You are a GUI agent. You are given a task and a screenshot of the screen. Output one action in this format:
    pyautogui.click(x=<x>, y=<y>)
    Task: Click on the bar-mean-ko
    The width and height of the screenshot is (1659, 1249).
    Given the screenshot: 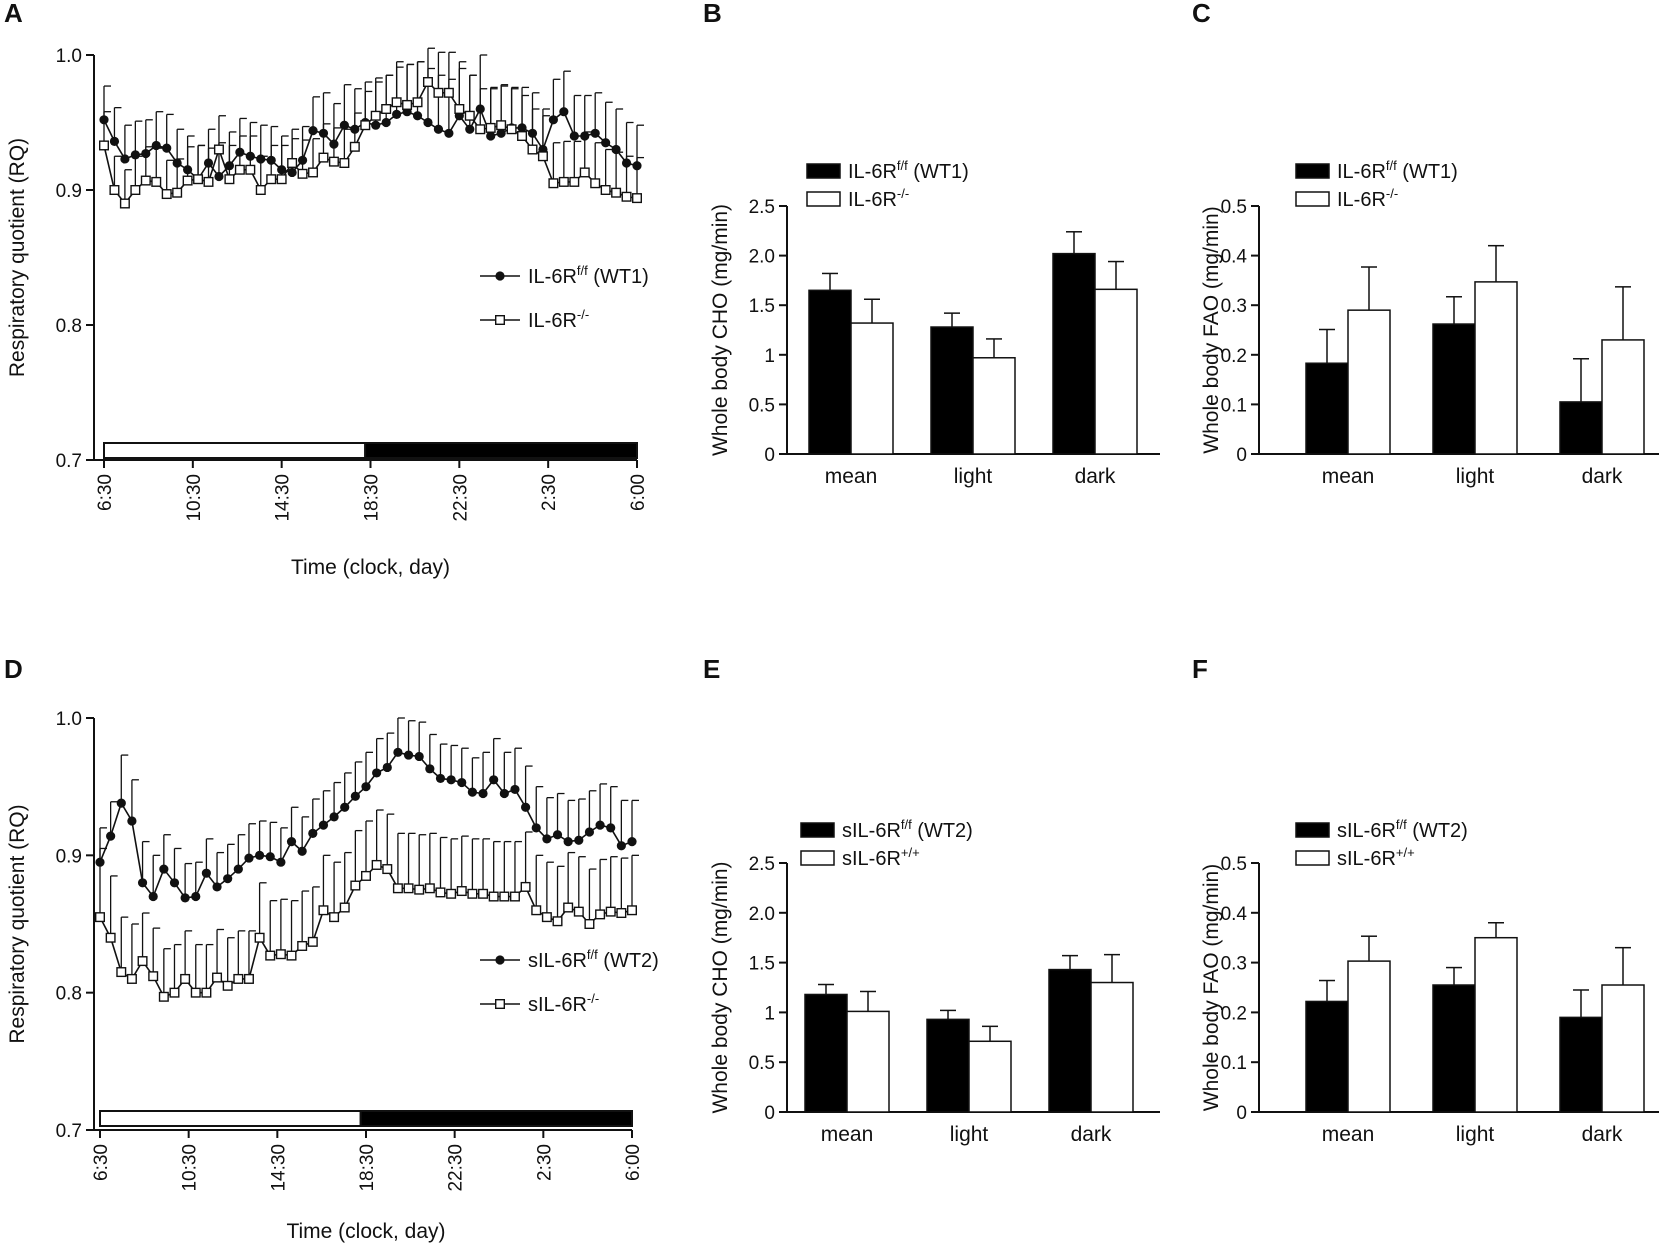 What is the action you would take?
    pyautogui.click(x=1369, y=1036)
    